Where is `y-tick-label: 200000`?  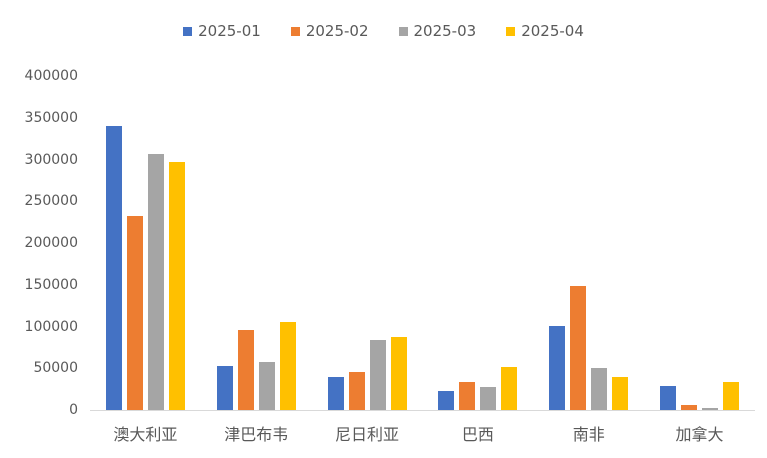 y-tick-label: 200000 is located at coordinates (51, 243).